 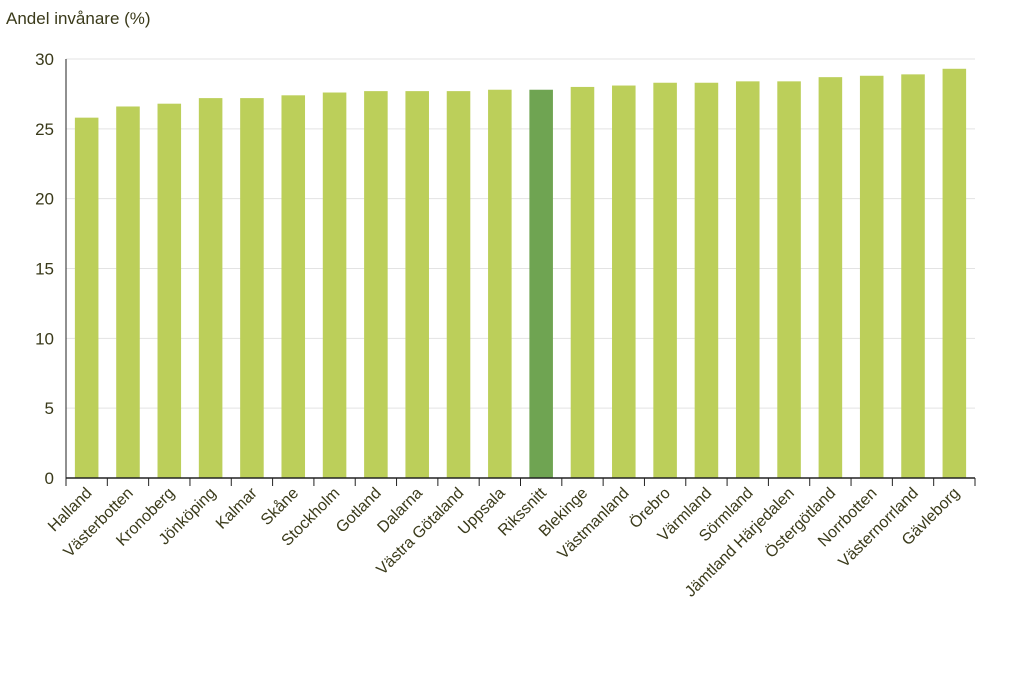 What do you see at coordinates (359, 511) in the screenshot?
I see `x-tick-label: Gotland` at bounding box center [359, 511].